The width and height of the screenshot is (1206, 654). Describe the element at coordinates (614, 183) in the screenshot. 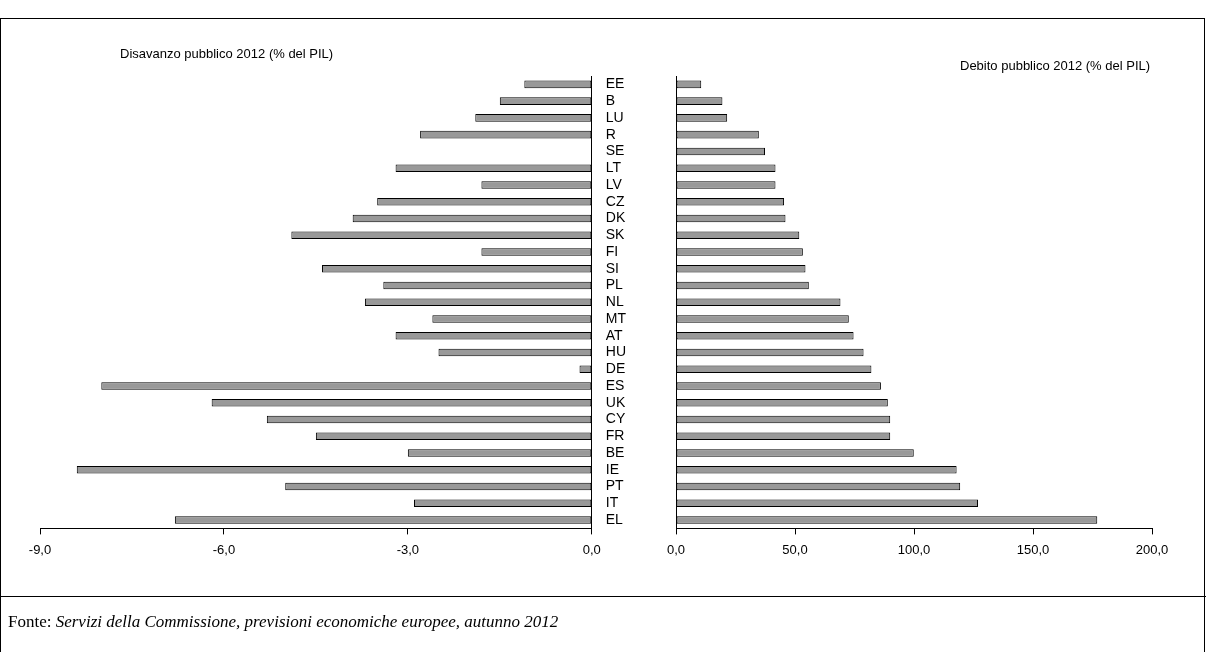

I see `y-tick-label: LV` at that location.